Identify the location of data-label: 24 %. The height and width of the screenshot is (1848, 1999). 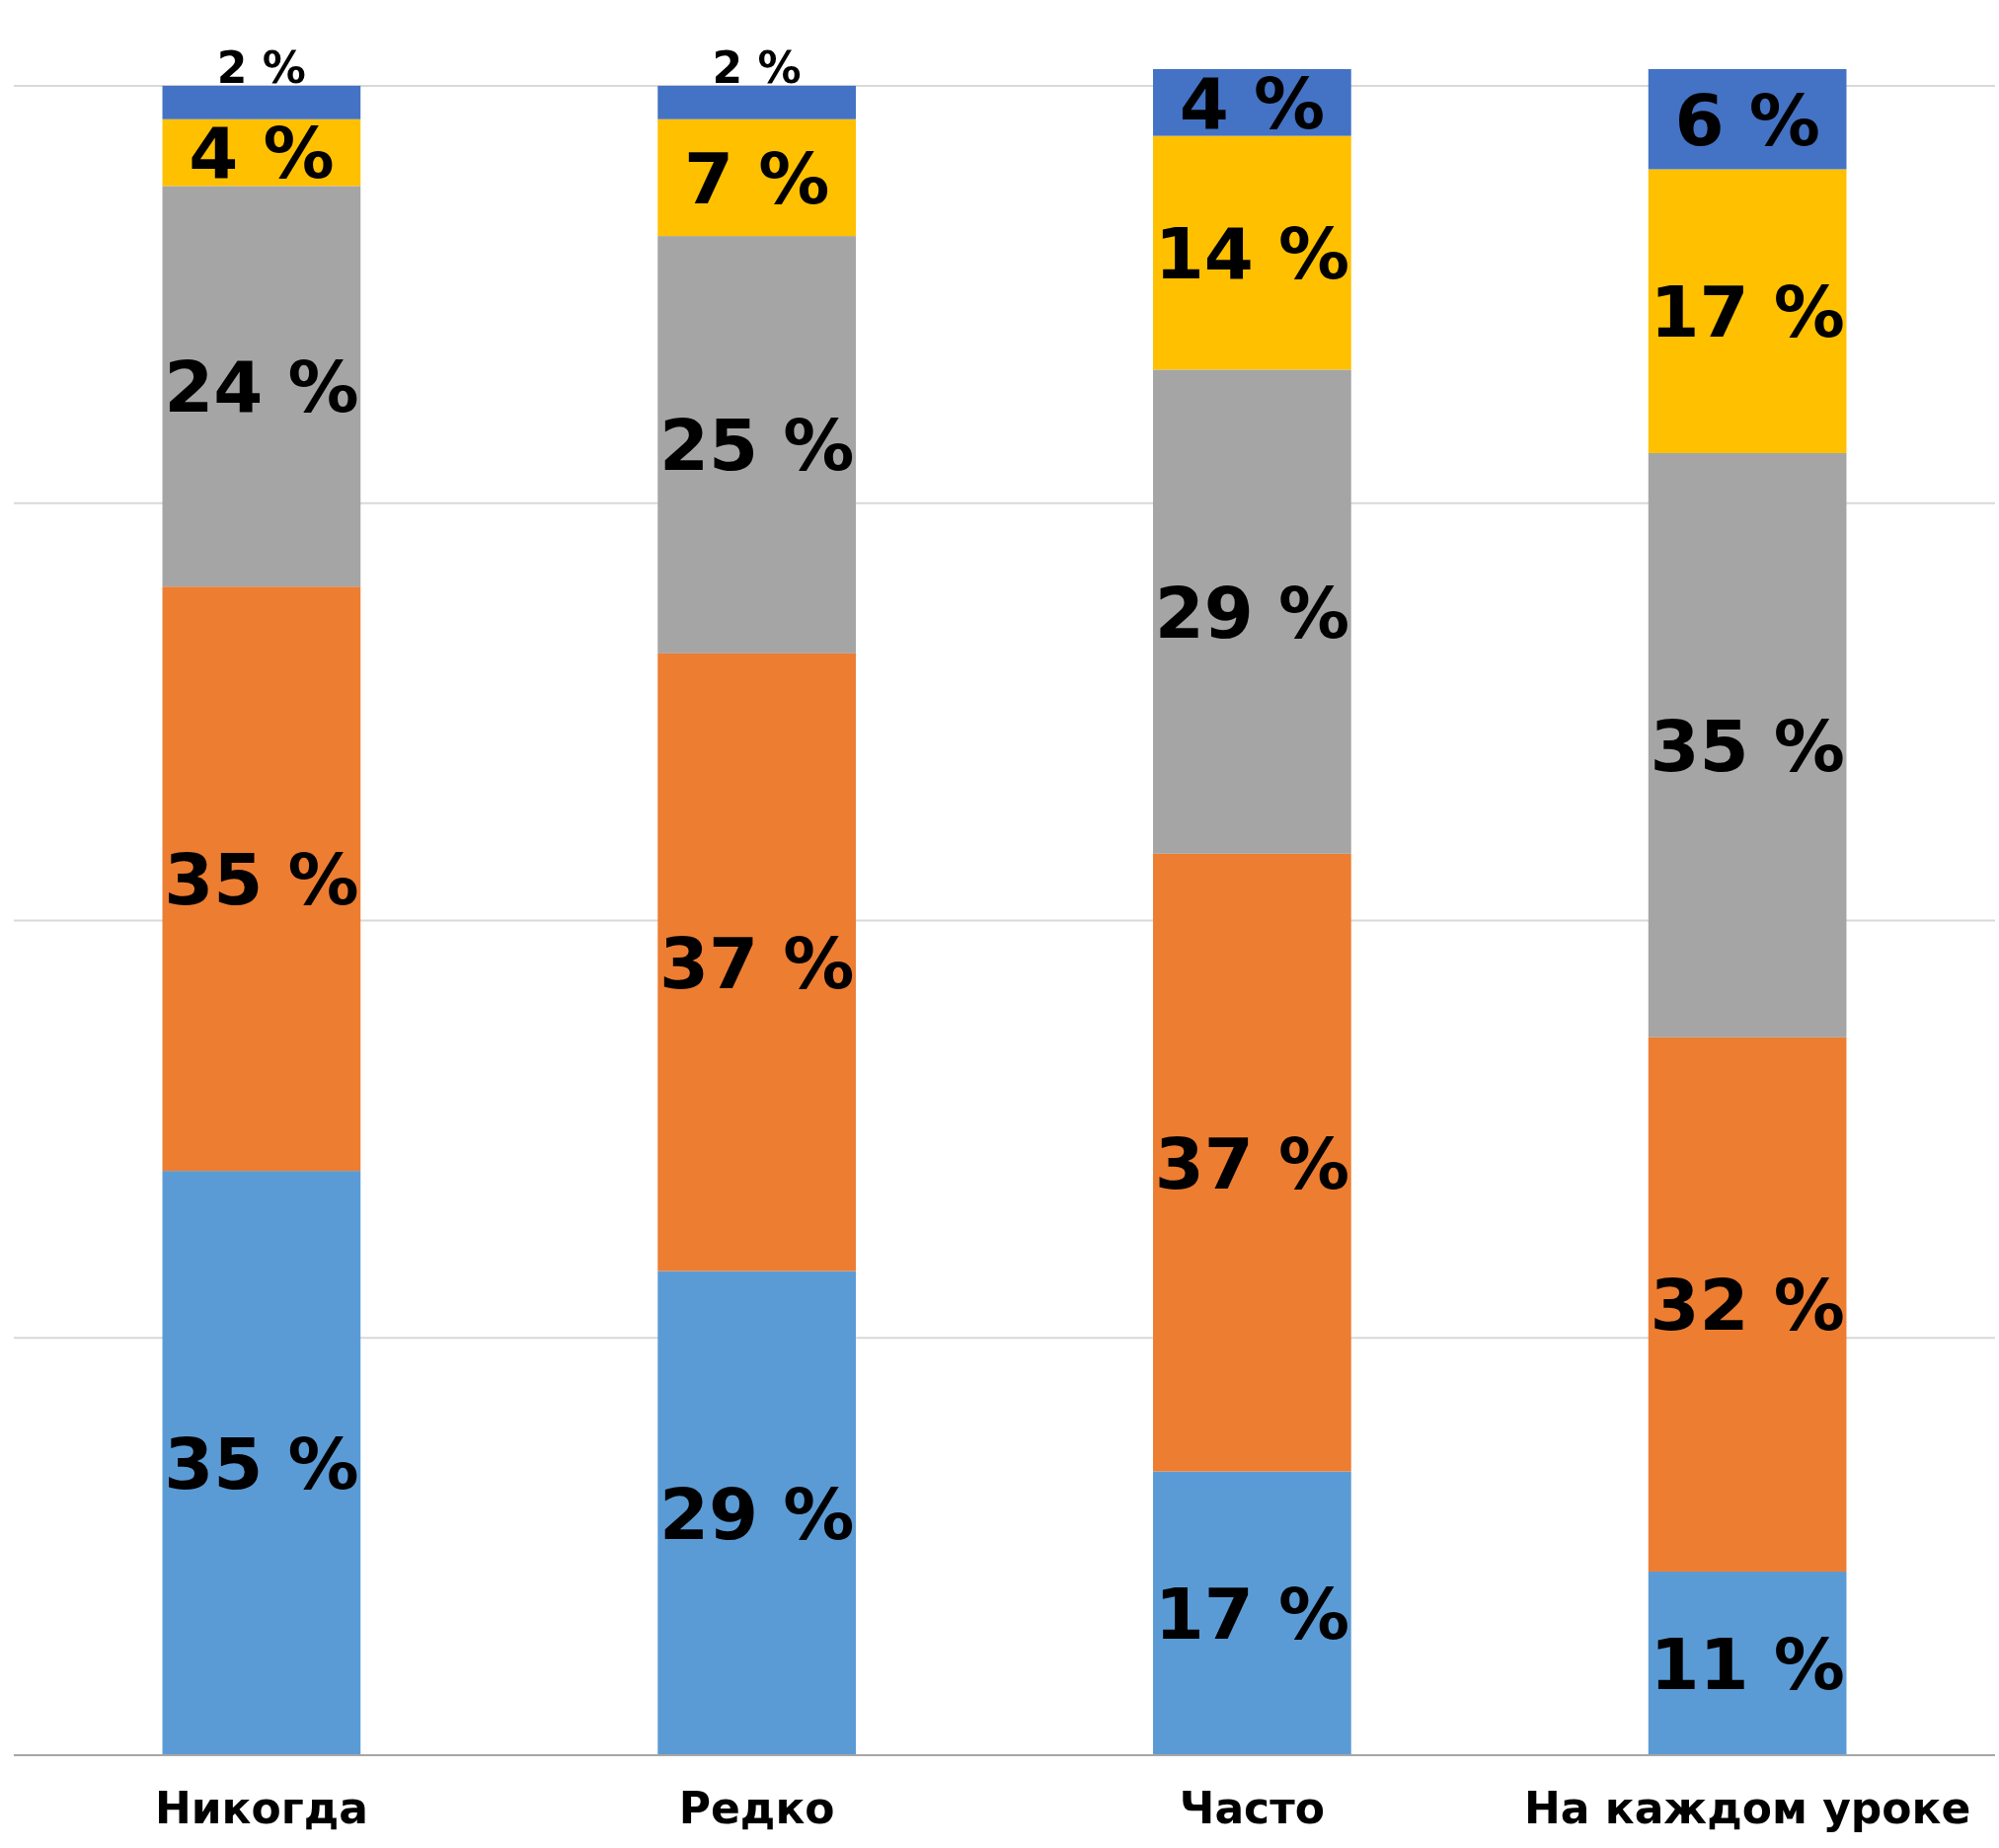
(261, 387).